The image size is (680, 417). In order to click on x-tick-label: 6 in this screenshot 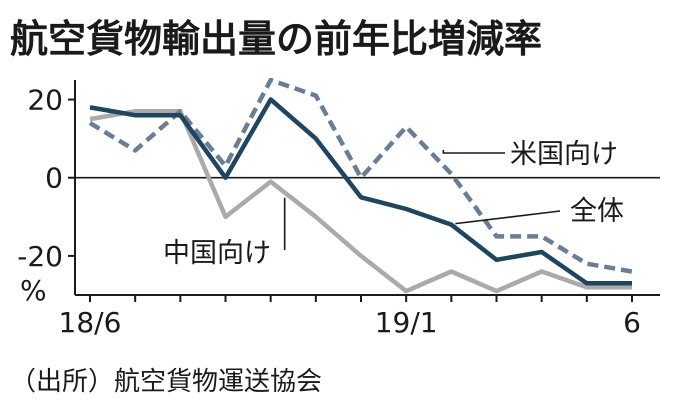, I will do `click(632, 322)`.